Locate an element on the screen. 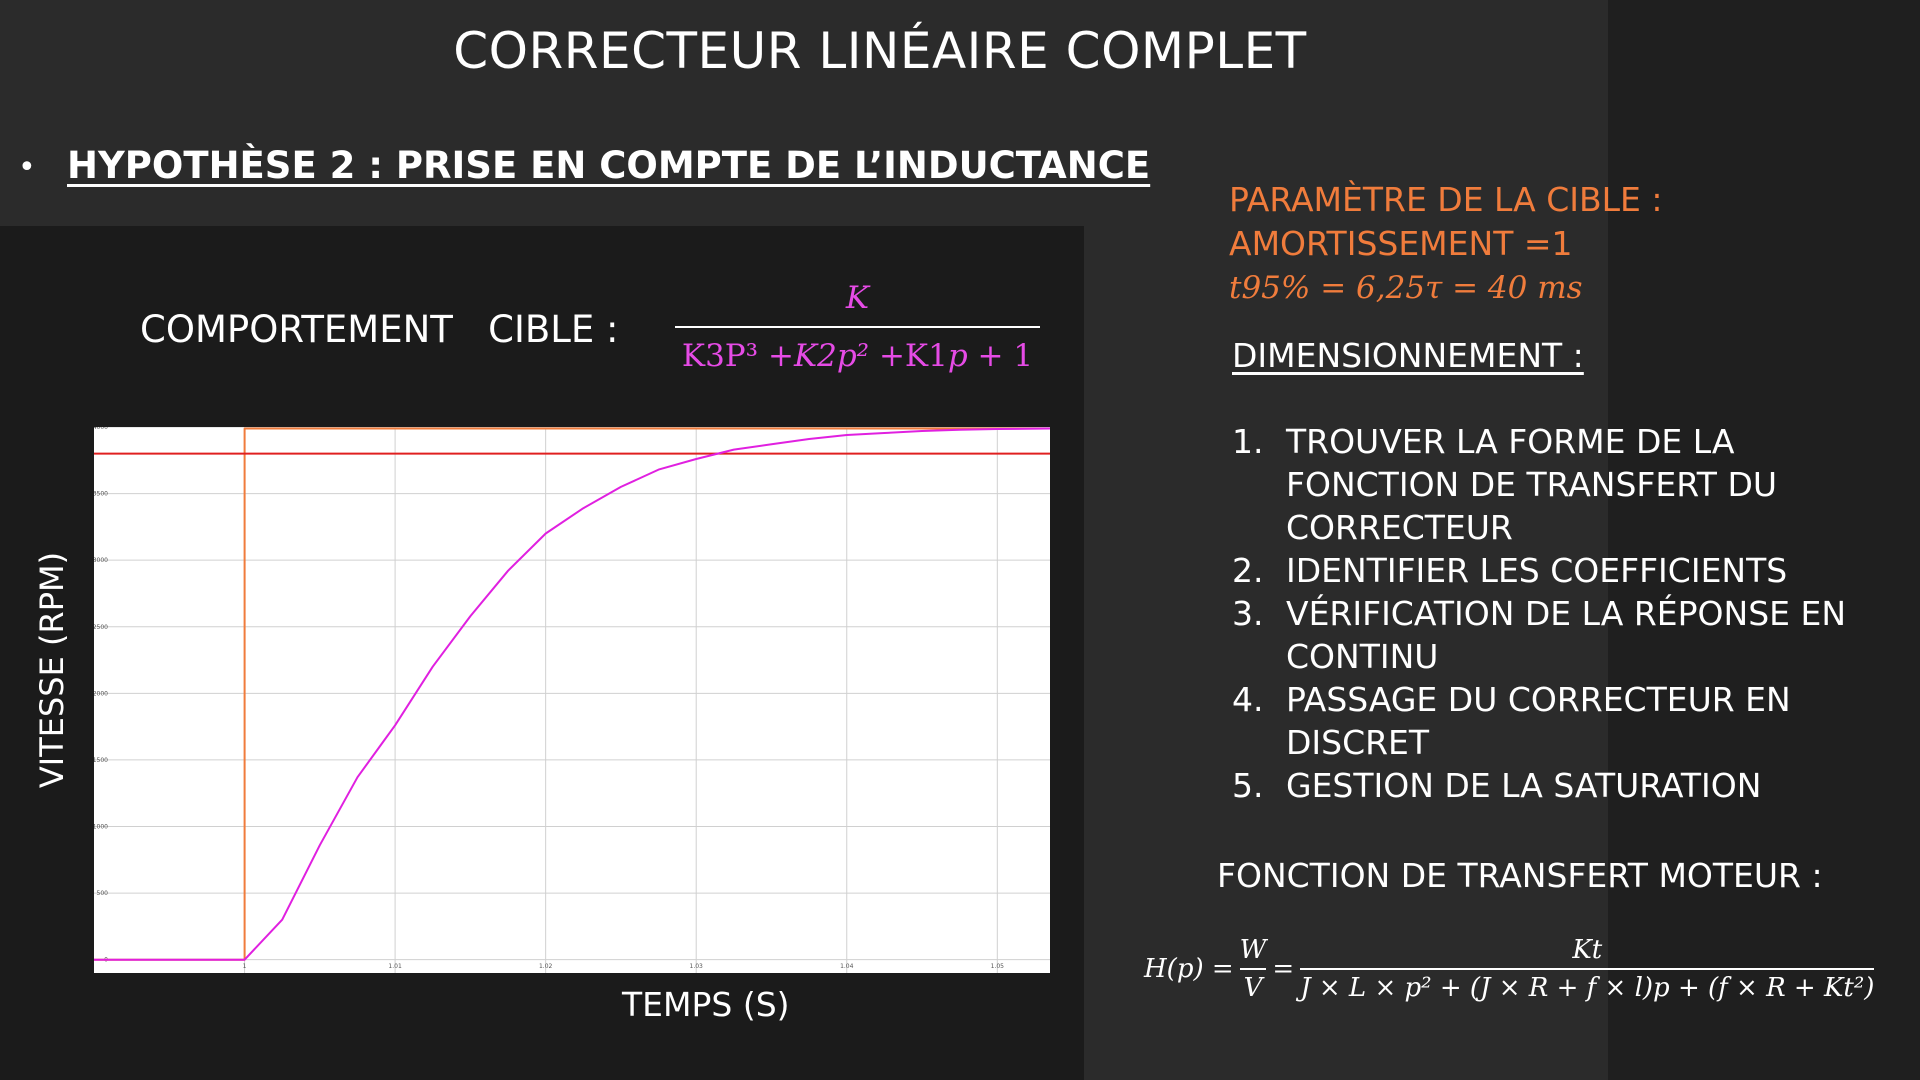 This screenshot has height=1080, width=1920. dimensioning-step: 3. VÉRIFICATION DE LA RÉPONSE EN CONTINU is located at coordinates (1552, 635).